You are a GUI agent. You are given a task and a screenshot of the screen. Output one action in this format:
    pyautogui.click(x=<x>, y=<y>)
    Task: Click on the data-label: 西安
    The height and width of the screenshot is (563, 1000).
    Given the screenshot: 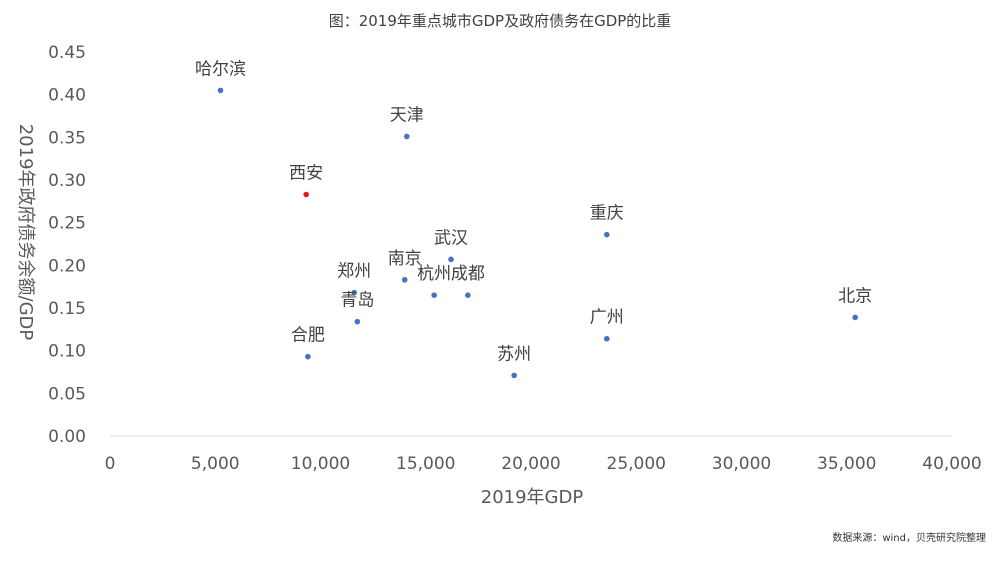 What is the action you would take?
    pyautogui.click(x=306, y=174)
    